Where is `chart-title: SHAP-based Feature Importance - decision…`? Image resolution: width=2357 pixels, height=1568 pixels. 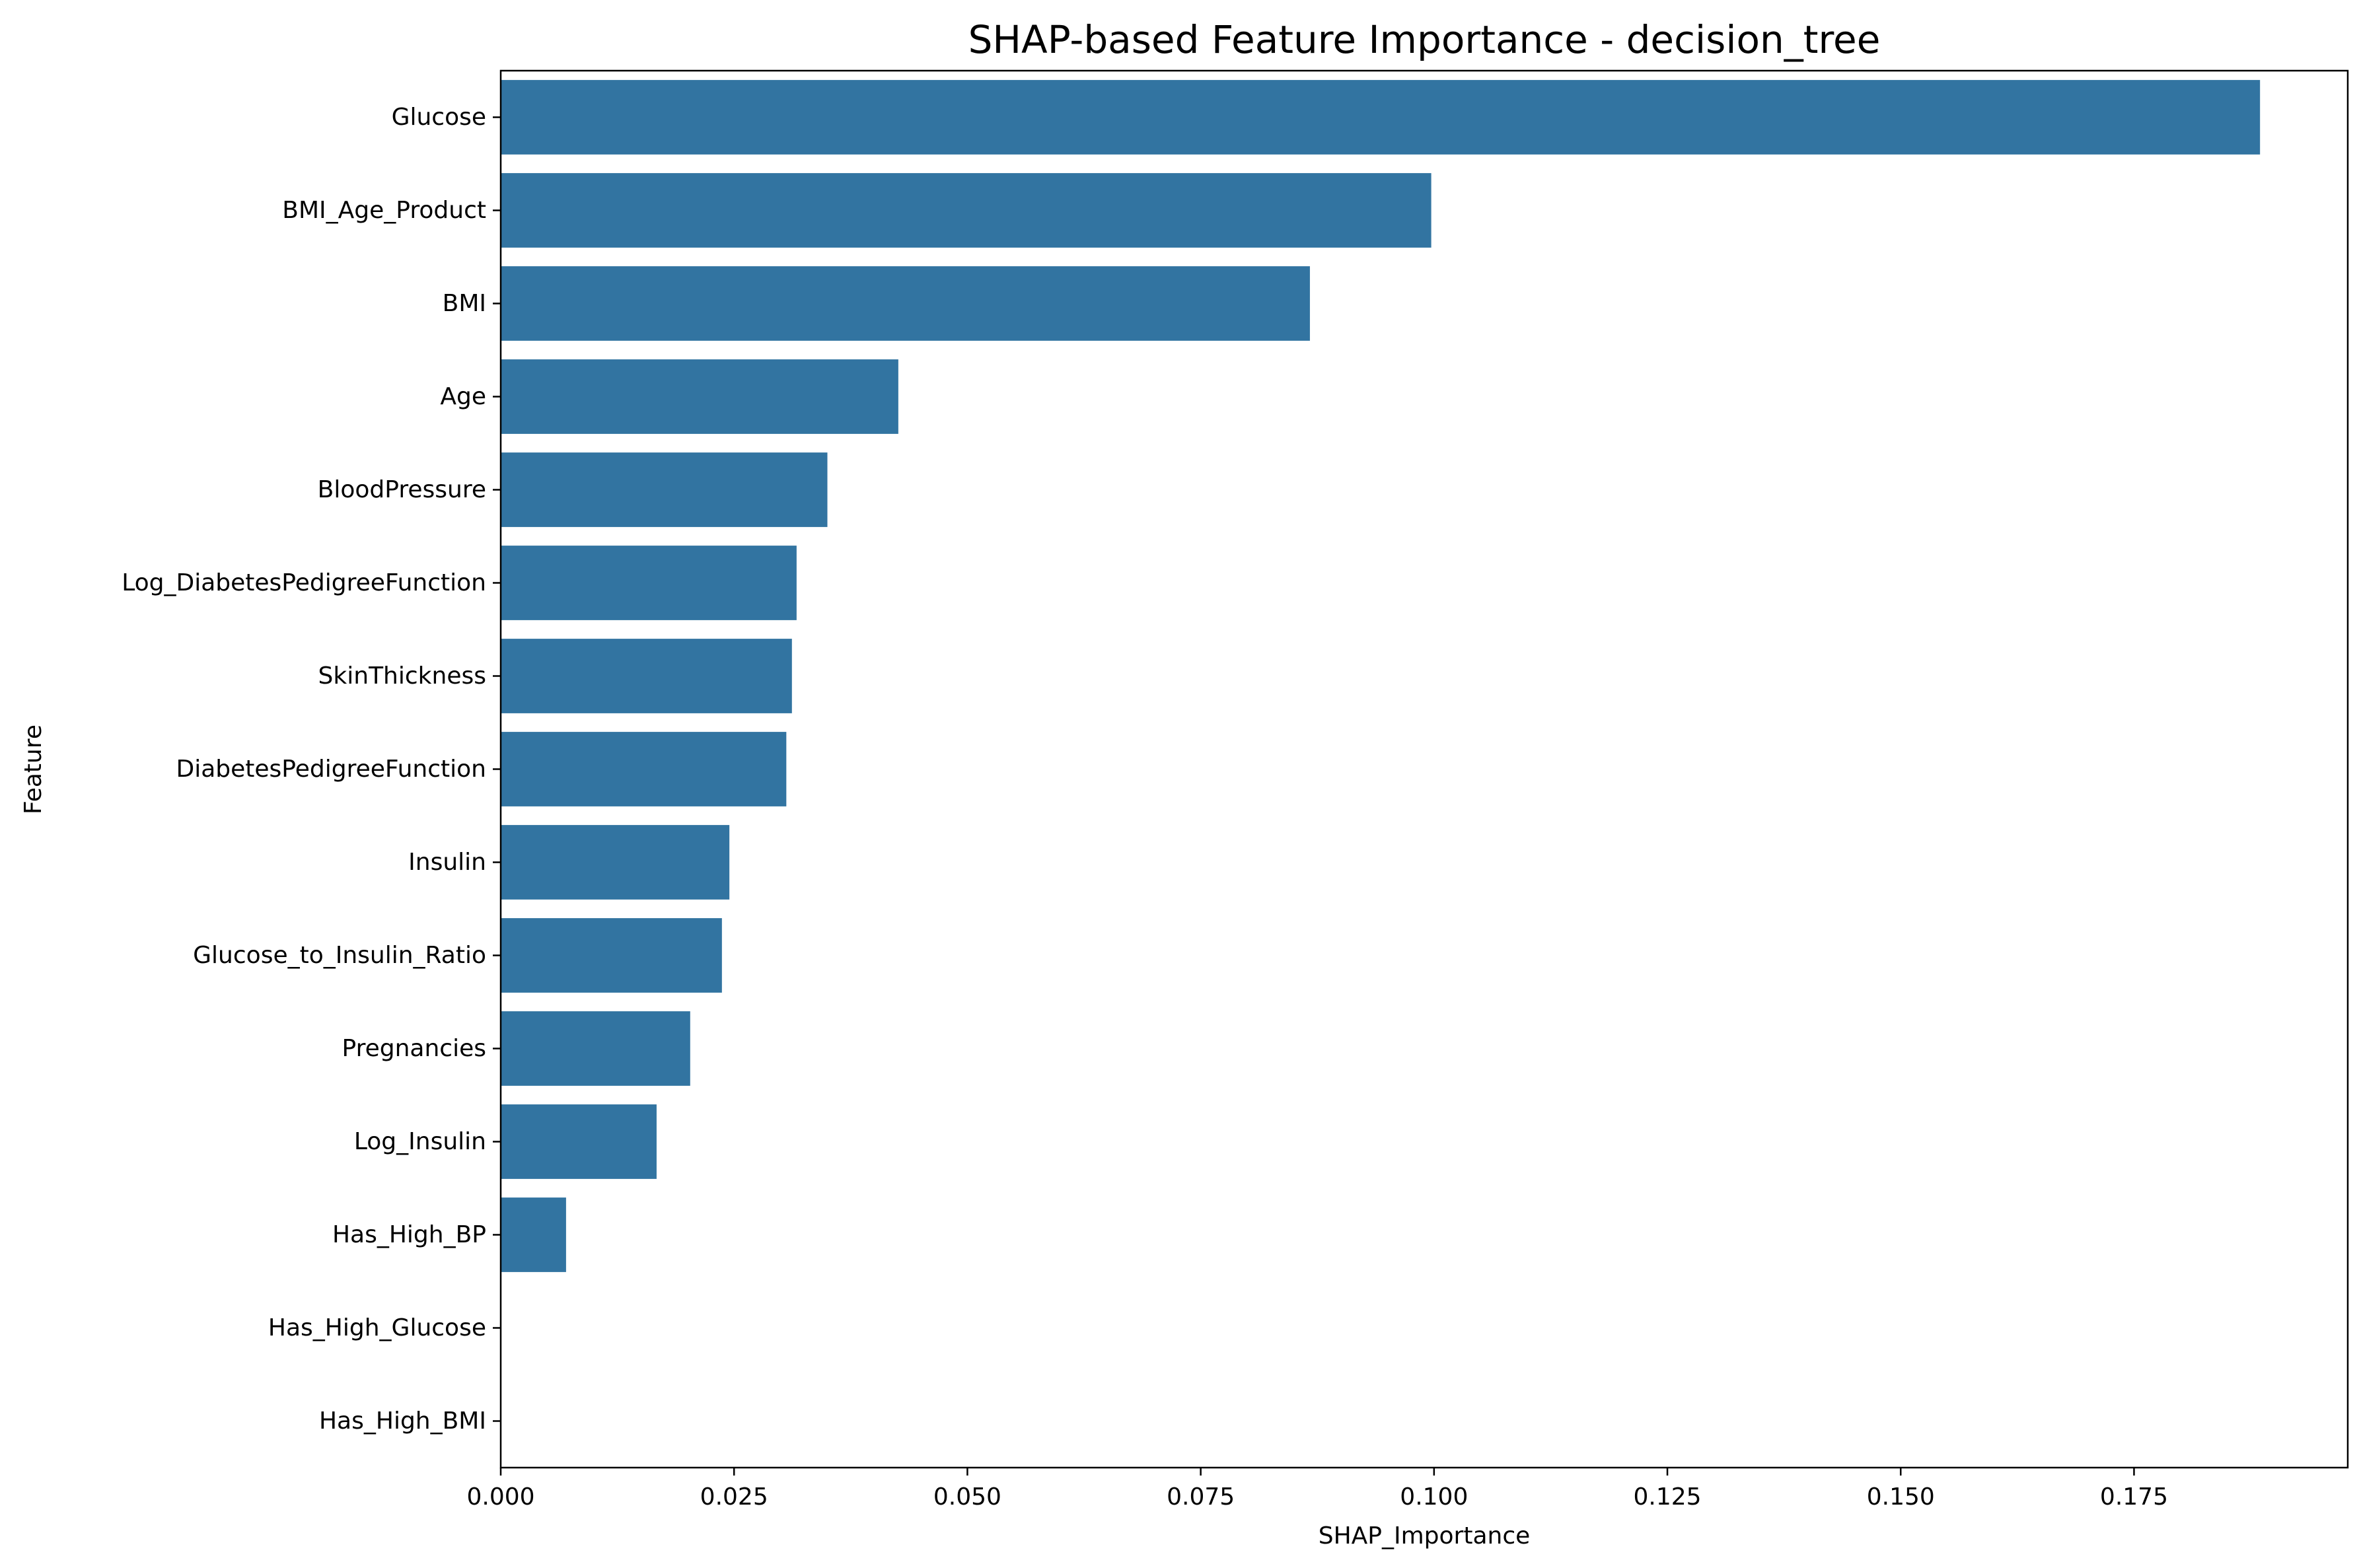
chart-title: SHAP-based Feature Importance - decision… is located at coordinates (1424, 39).